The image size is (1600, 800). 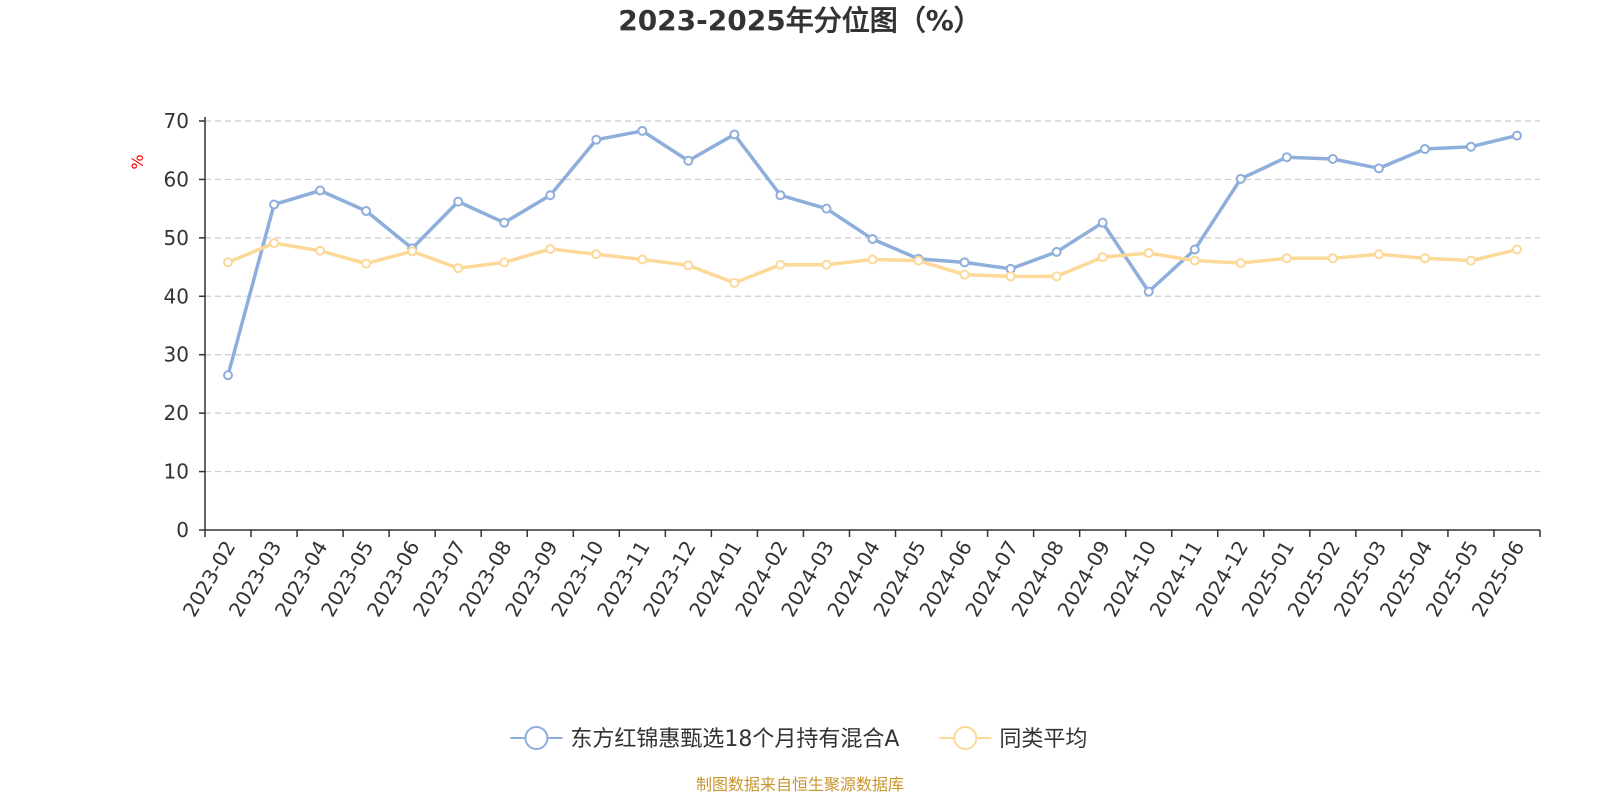 I want to click on legend: 东方红锦惠甄选18个月持有混合A 同类平均, so click(x=798, y=739).